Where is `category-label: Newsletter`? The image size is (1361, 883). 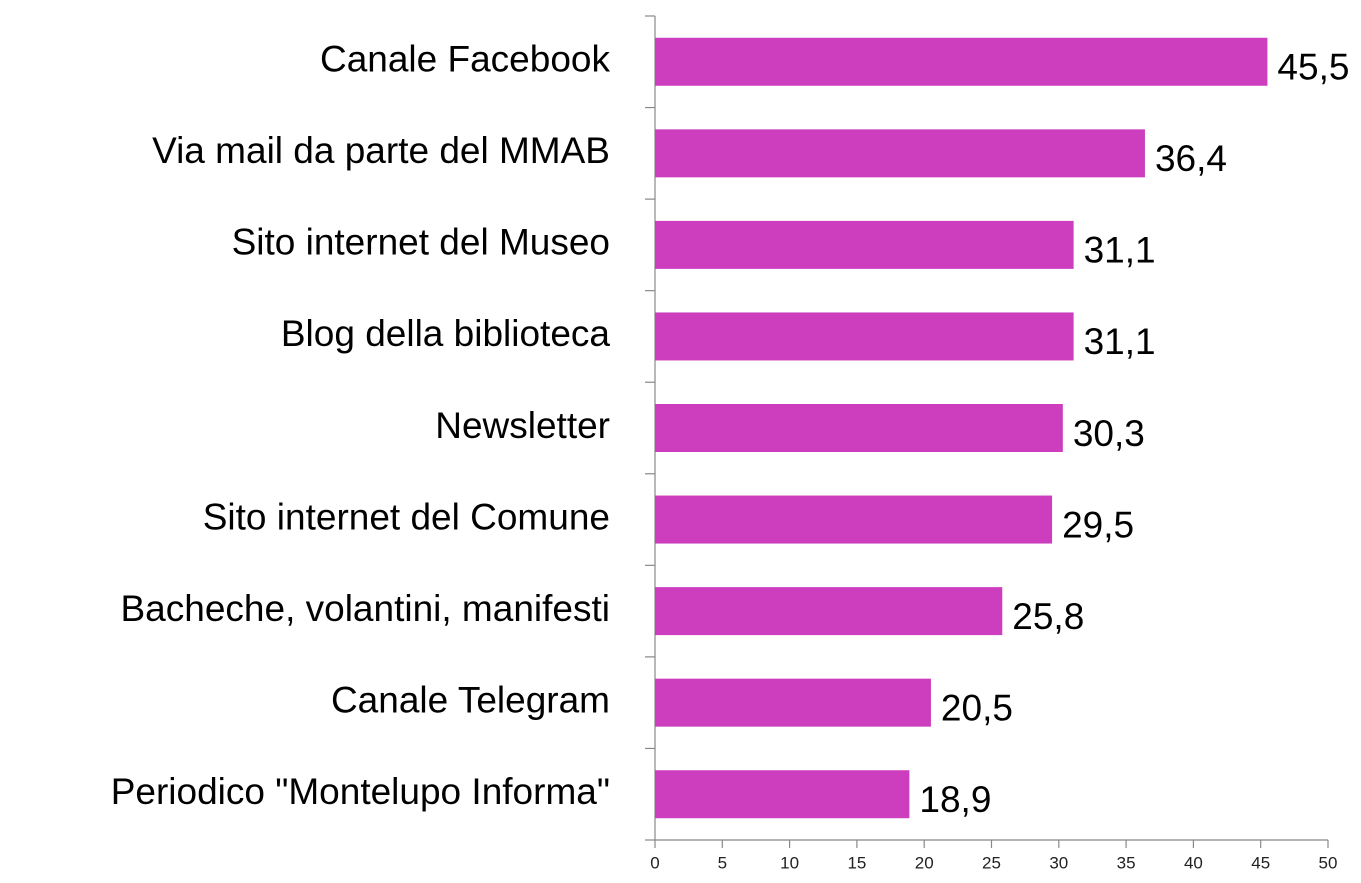
category-label: Newsletter is located at coordinates (522, 425).